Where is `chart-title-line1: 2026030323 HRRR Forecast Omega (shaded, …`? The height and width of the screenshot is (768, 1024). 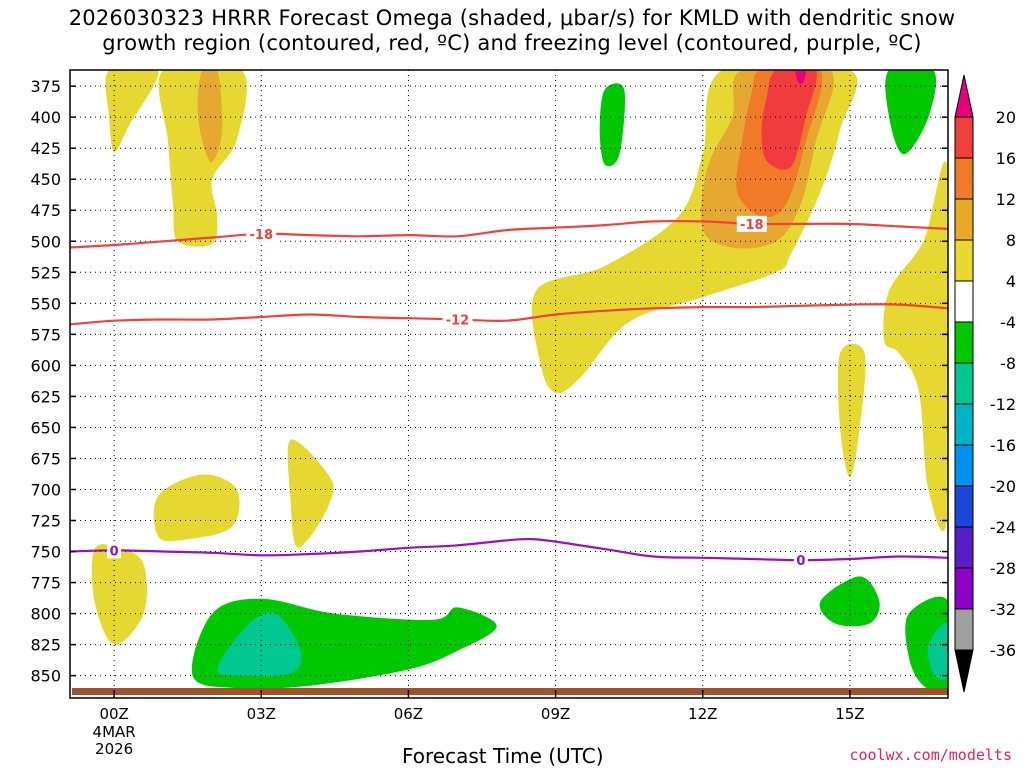 chart-title-line1: 2026030323 HRRR Forecast Omega (shaded, … is located at coordinates (512, 18).